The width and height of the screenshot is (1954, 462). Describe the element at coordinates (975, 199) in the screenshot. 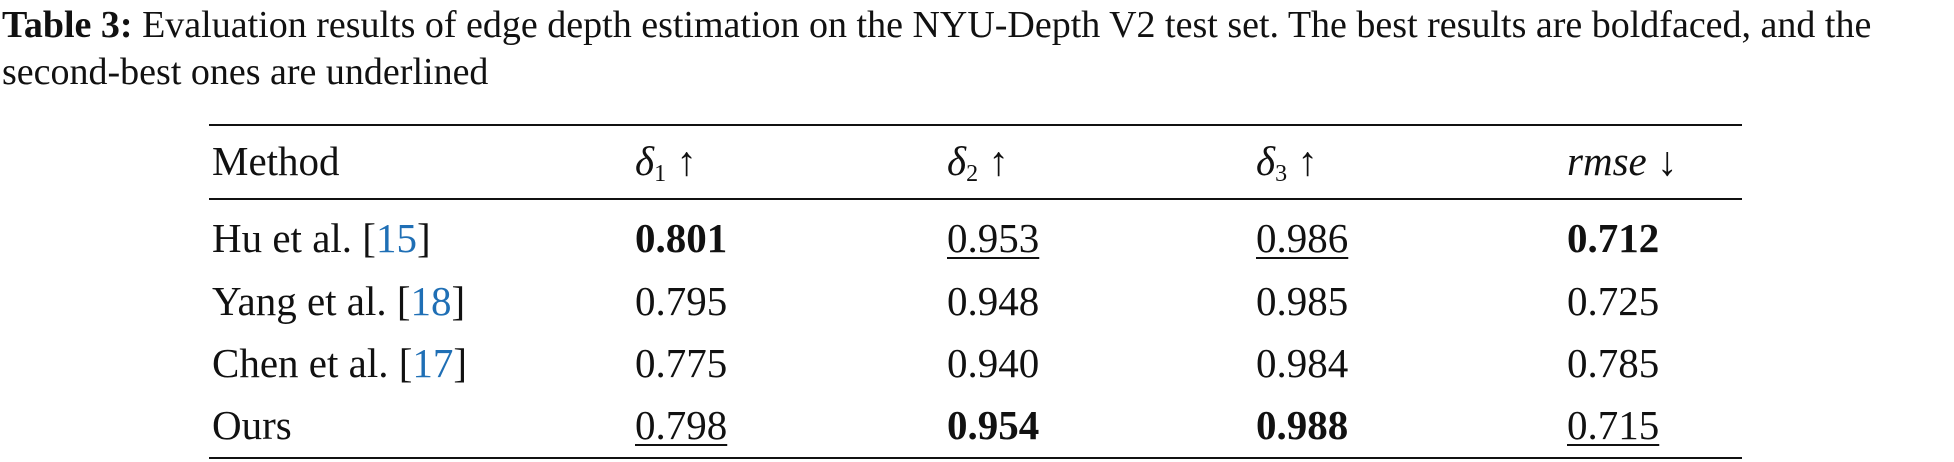

I see `mid-rule` at that location.